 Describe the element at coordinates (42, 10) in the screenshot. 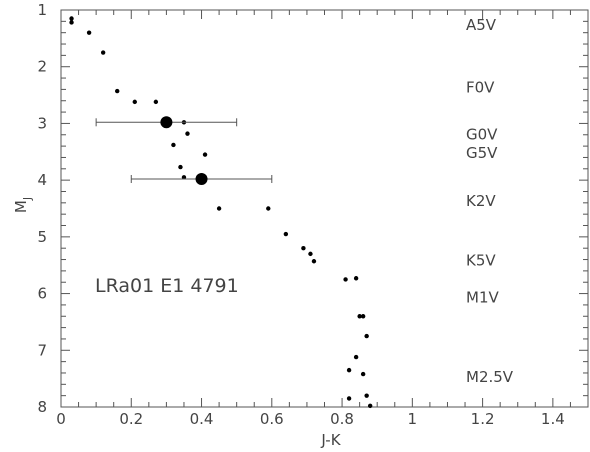

I see `y-tick-label: 1` at that location.